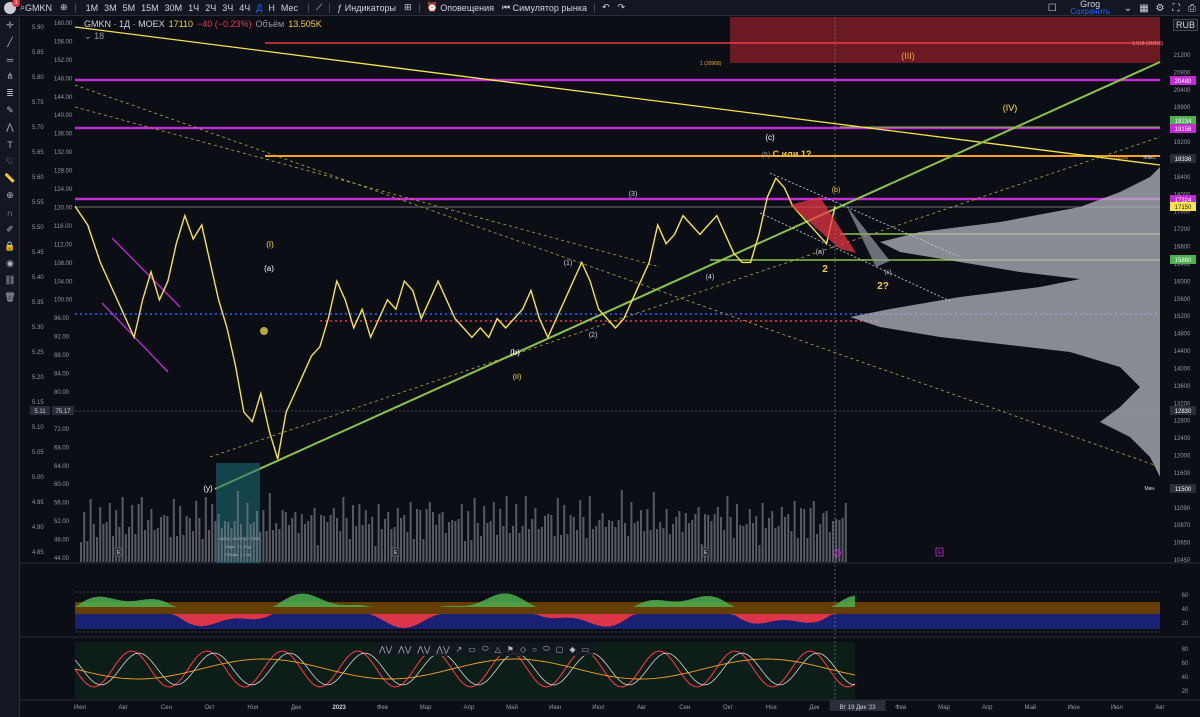 The width and height of the screenshot is (1200, 717). I want to click on timeframe-9: Д, so click(259, 7).